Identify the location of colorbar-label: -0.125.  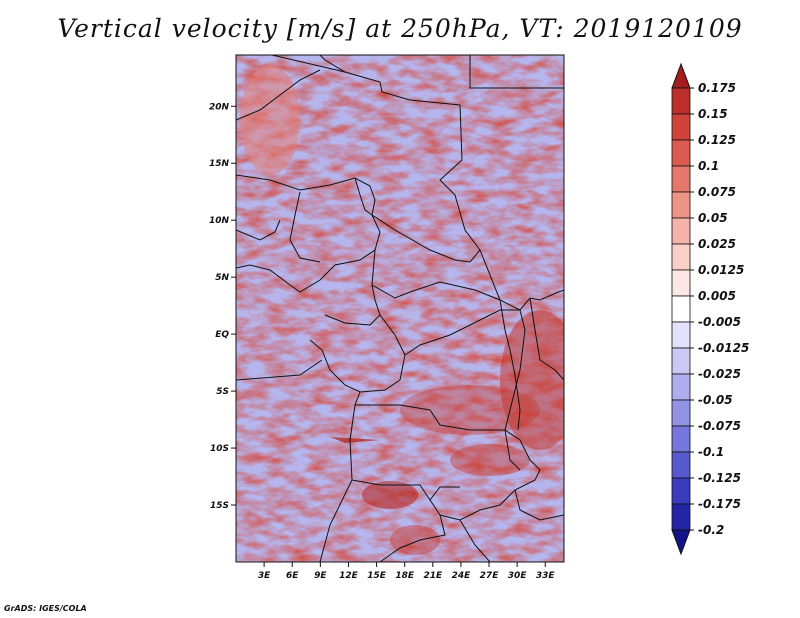
(719, 478).